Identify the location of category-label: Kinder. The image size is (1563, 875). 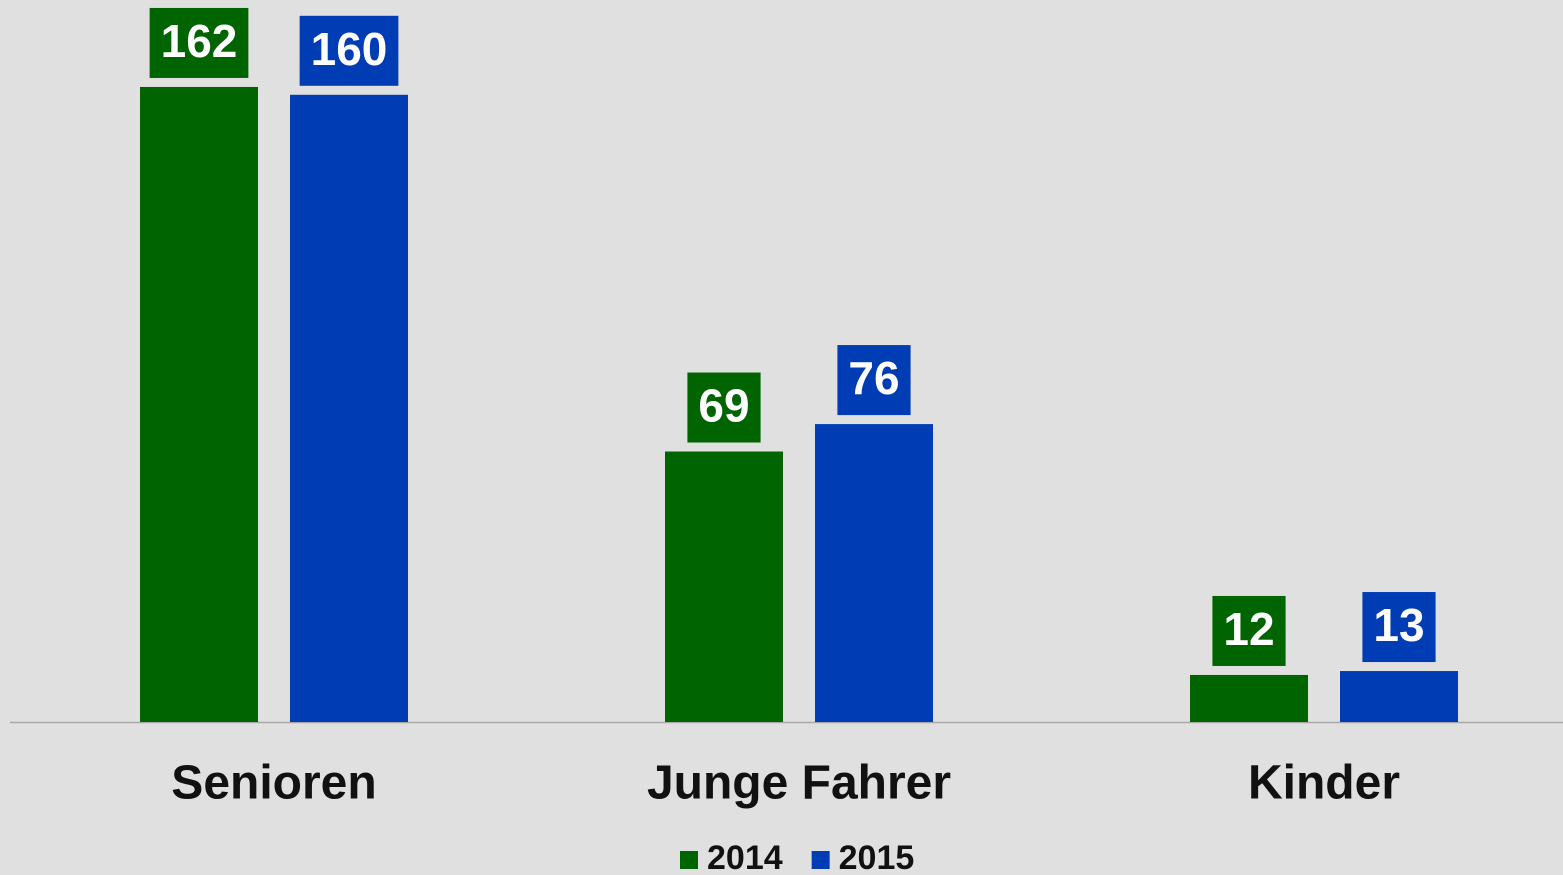
(1324, 783).